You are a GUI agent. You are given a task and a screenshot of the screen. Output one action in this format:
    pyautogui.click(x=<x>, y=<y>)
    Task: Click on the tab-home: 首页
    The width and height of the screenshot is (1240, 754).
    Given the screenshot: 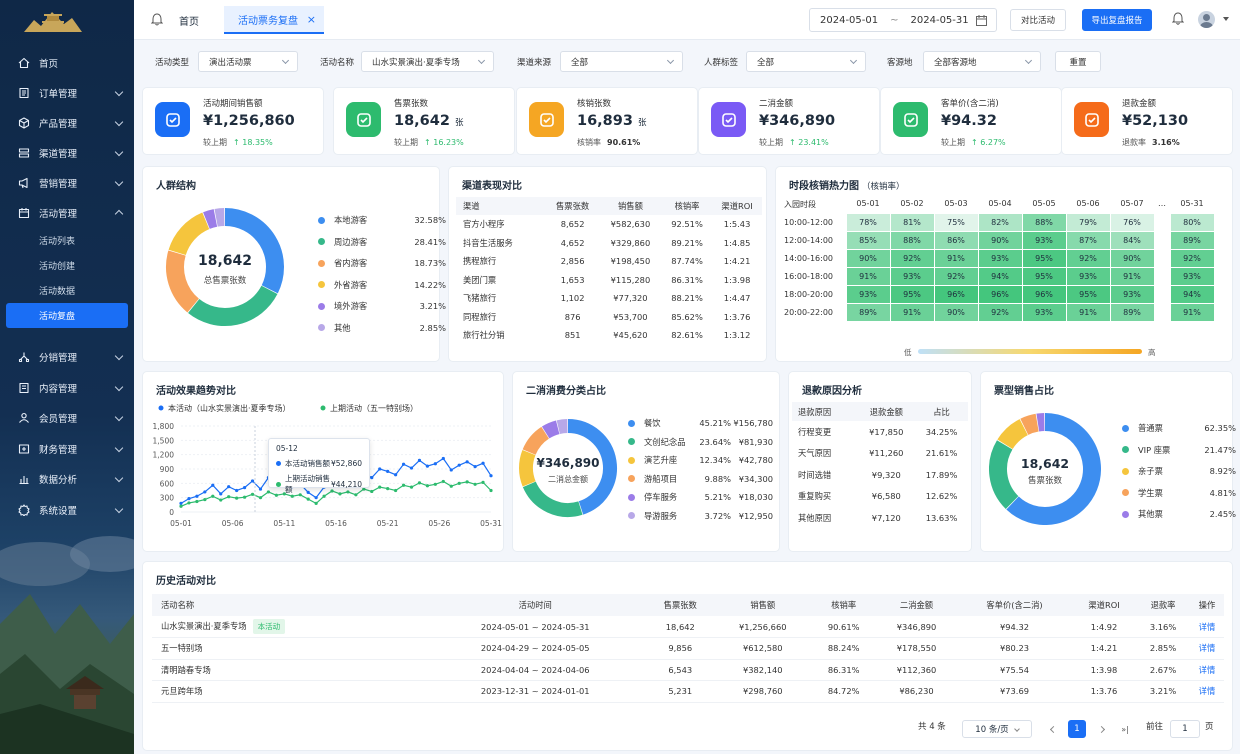 What is the action you would take?
    pyautogui.click(x=189, y=22)
    